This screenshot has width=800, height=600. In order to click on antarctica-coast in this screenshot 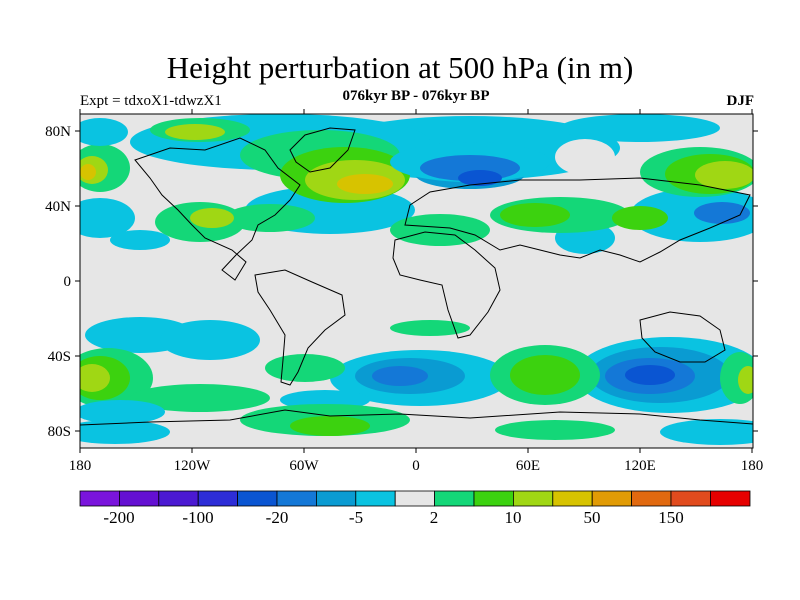, I will do `click(416, 417)`.